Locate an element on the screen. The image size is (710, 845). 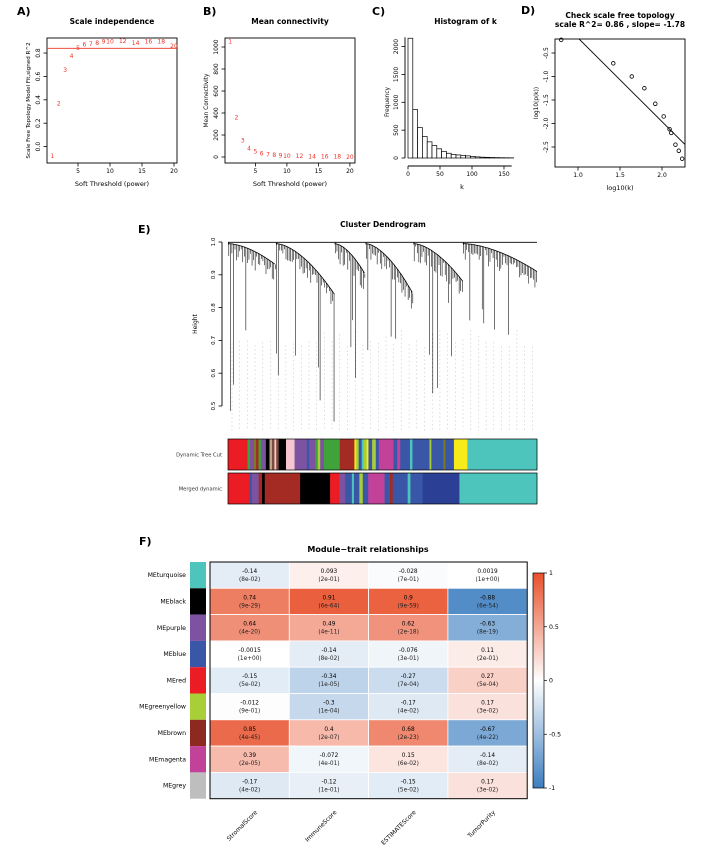
cell-pvalue: (1e+00) is located at coordinates (250, 659).